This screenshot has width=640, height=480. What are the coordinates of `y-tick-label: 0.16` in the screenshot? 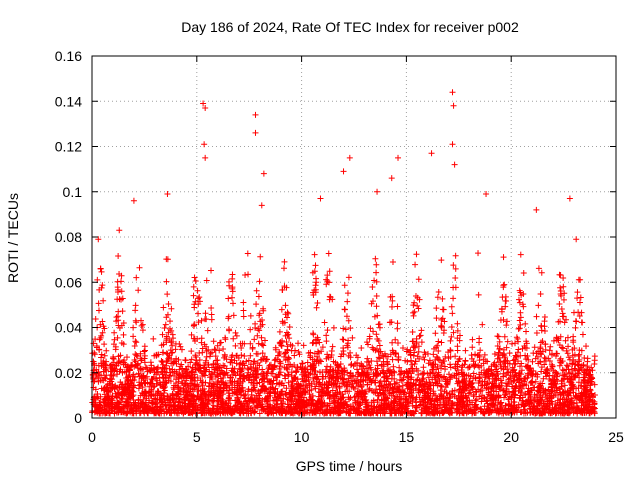 It's located at (68, 56).